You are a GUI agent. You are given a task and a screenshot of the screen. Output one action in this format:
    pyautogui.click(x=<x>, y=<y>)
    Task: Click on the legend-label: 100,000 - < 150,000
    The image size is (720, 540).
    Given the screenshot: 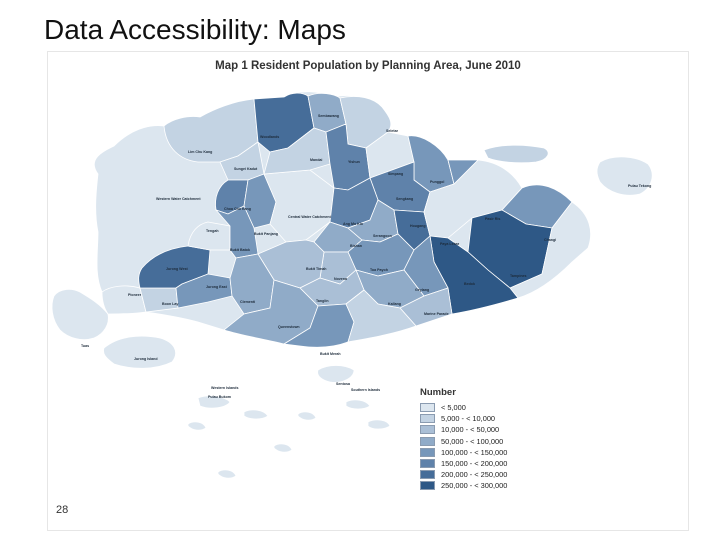 What is the action you would take?
    pyautogui.click(x=474, y=452)
    